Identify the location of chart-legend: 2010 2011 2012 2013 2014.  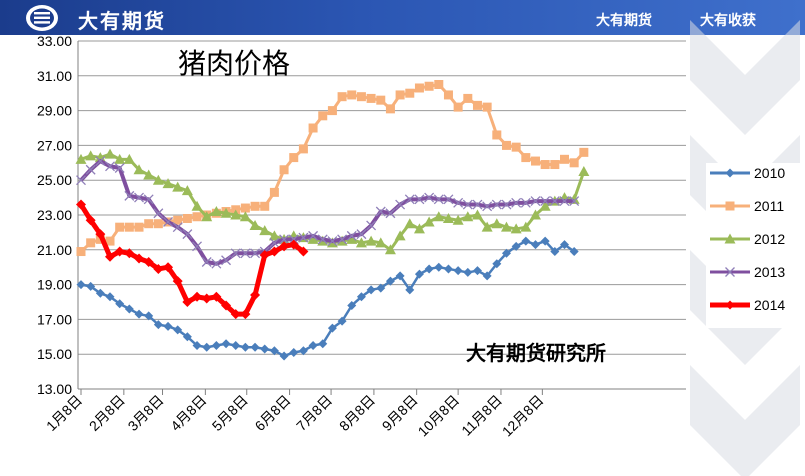
(753, 245).